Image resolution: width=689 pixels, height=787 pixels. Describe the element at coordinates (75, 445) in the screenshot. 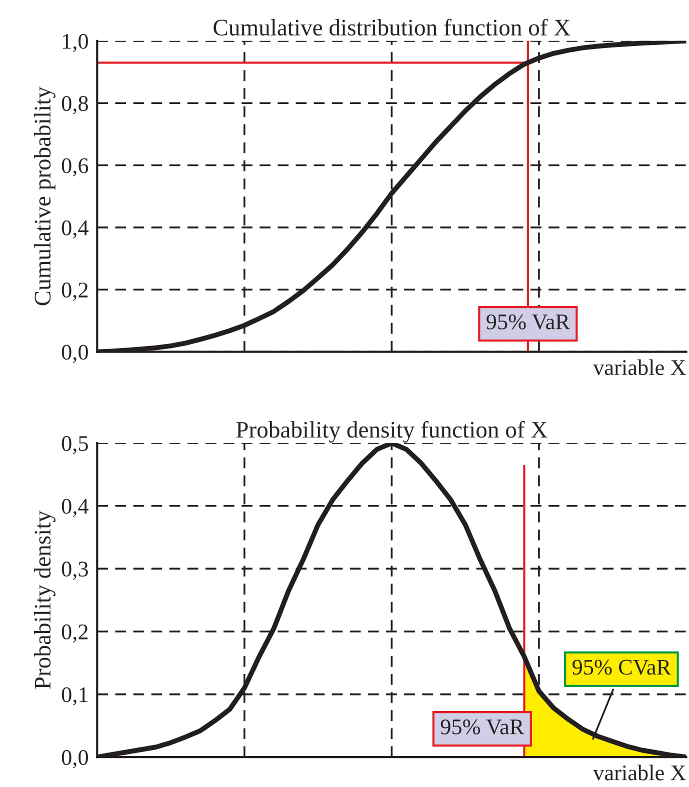

I see `y-tick-label: 0,5` at that location.